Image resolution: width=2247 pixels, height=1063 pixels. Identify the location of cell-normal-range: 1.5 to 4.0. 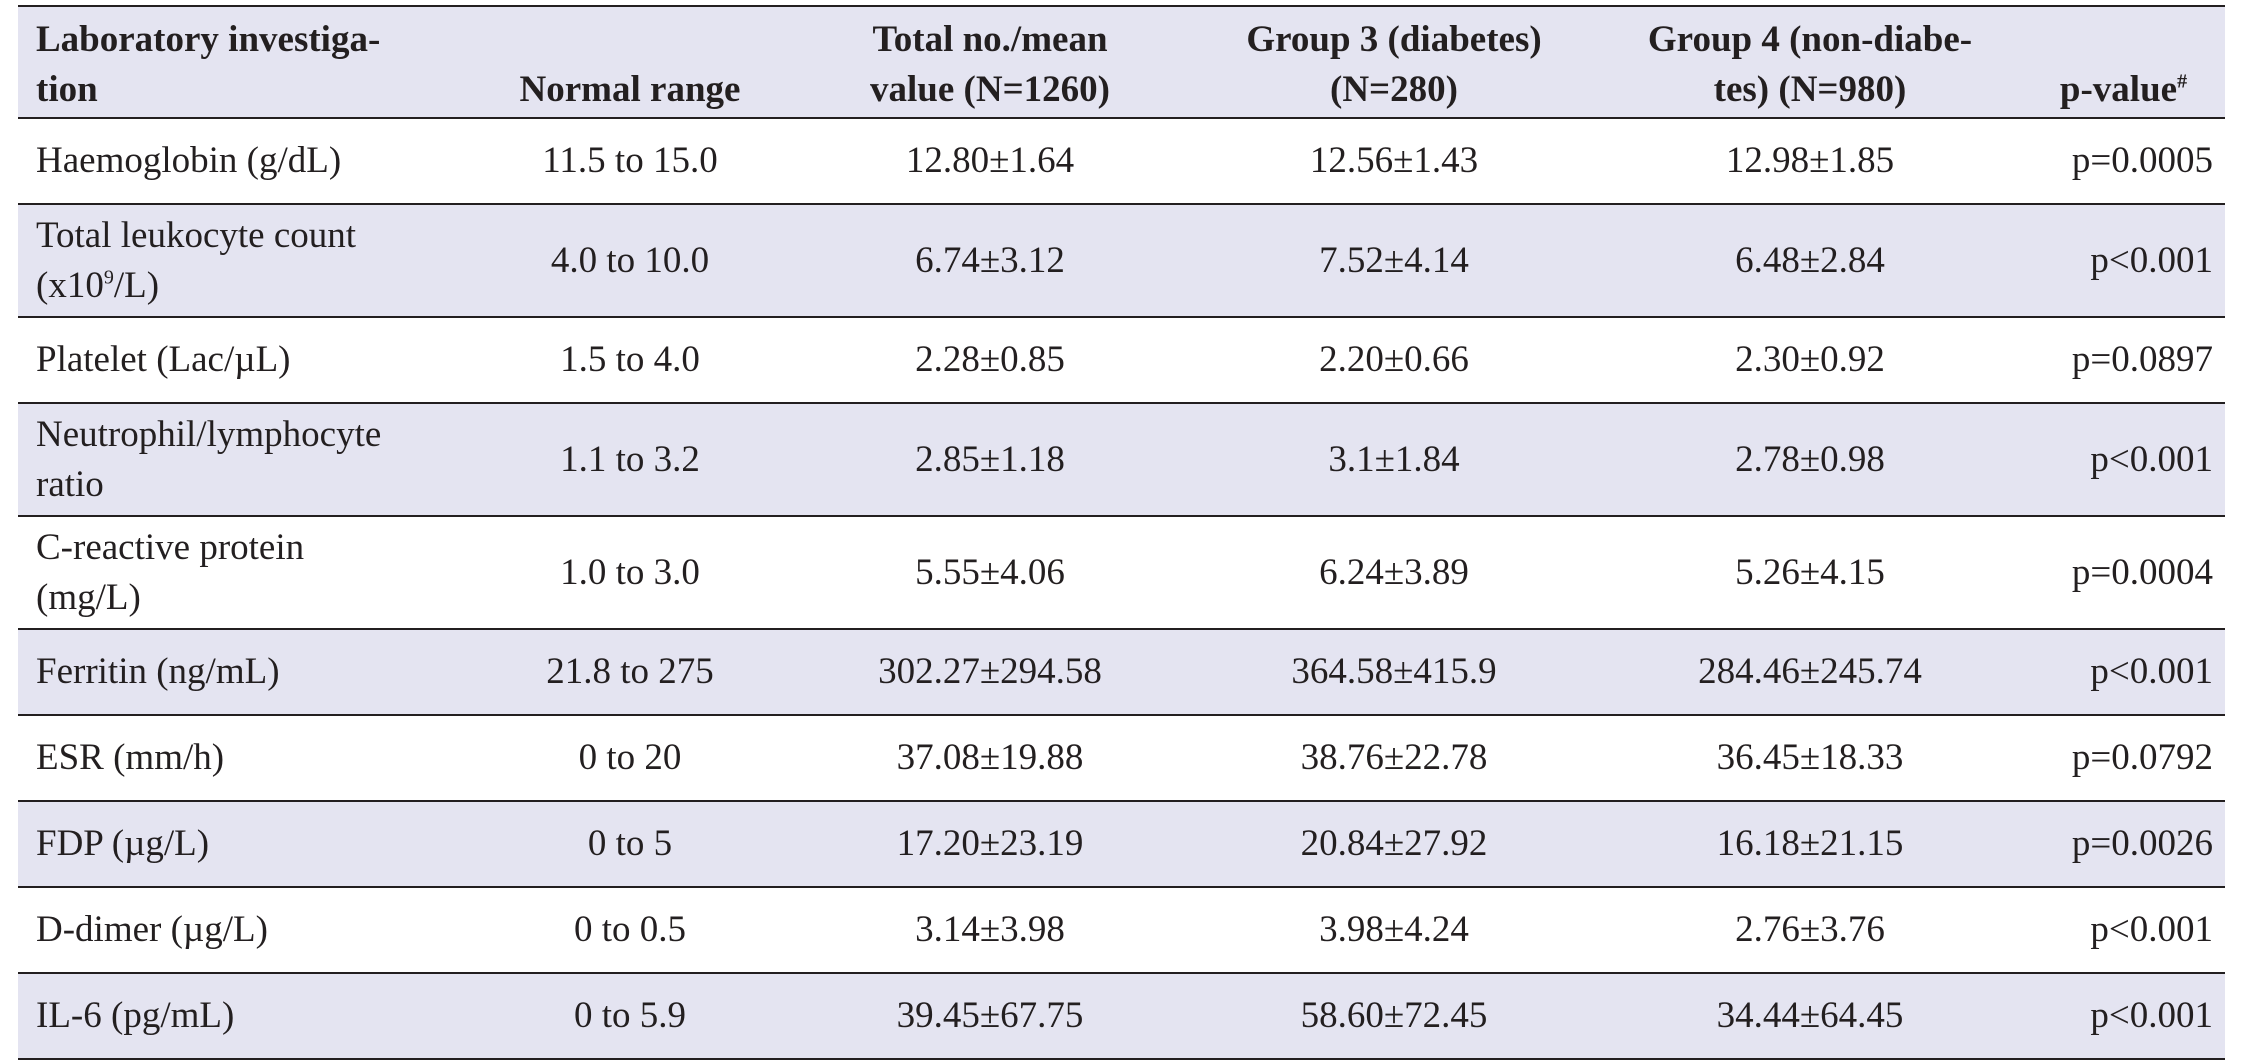
(630, 360).